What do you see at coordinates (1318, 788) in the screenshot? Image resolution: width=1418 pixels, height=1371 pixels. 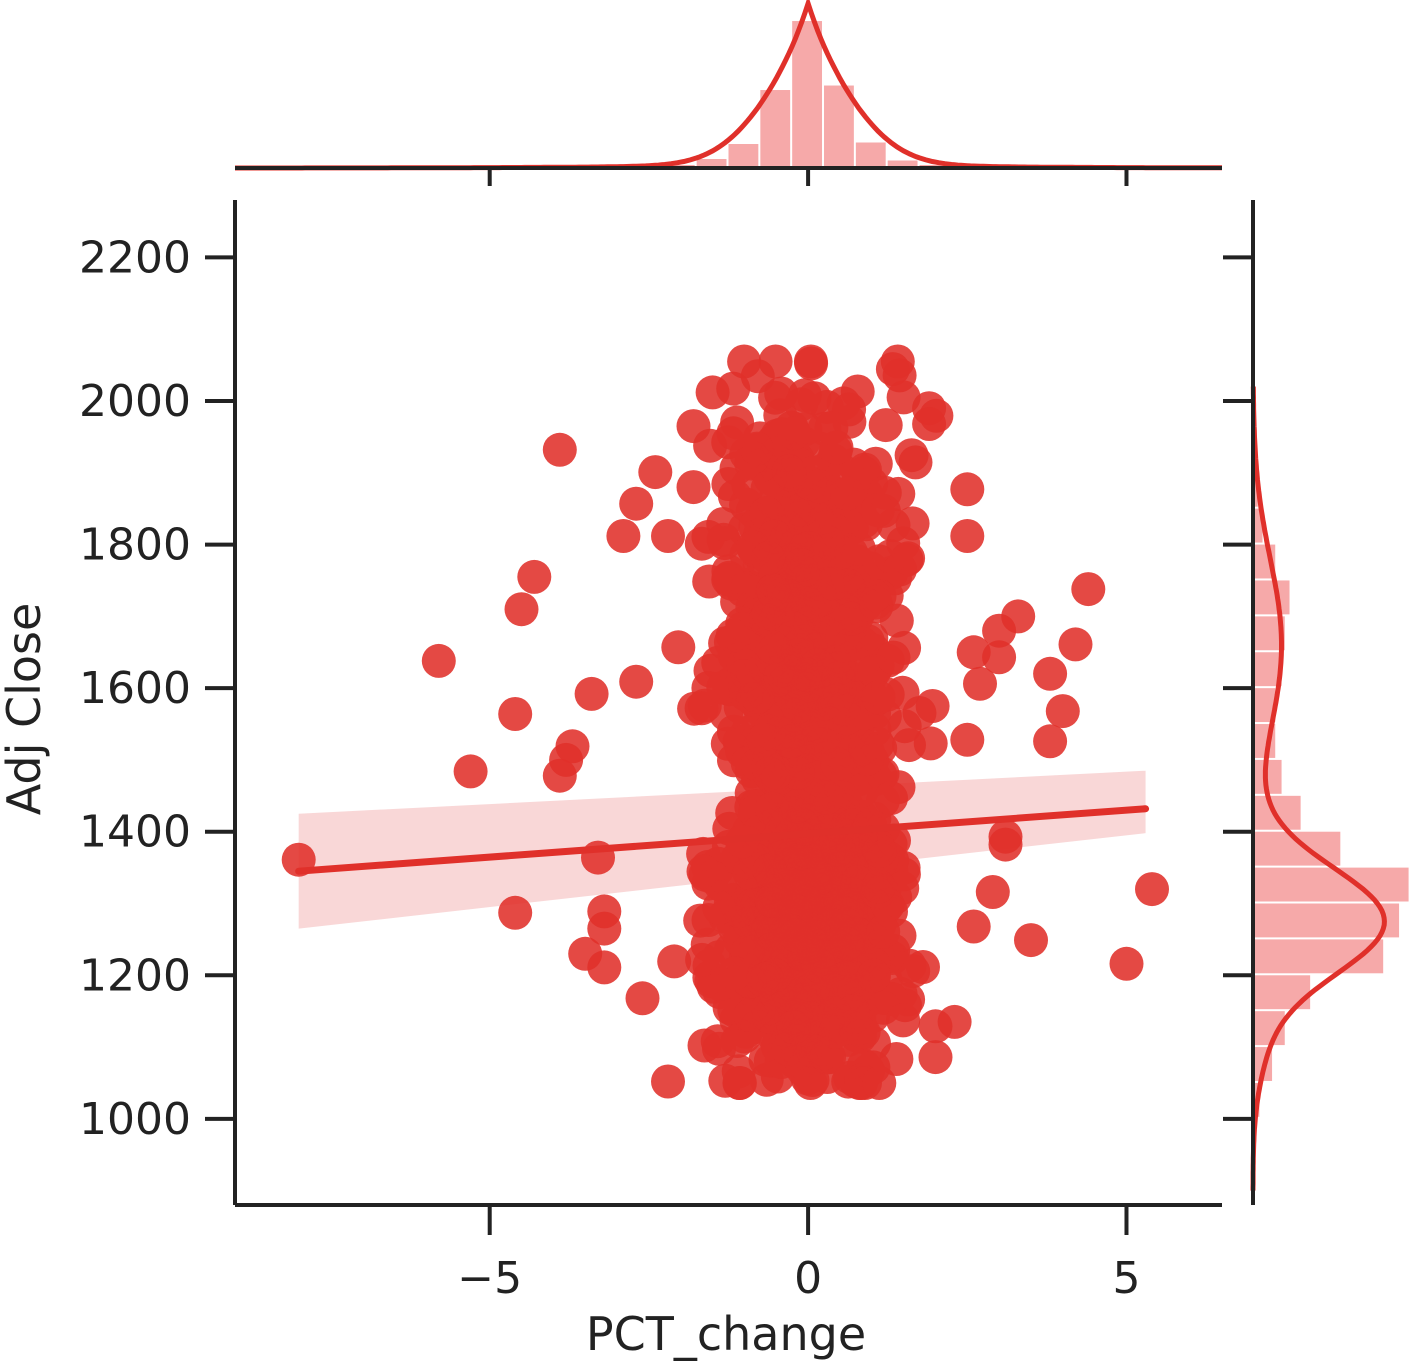 I see `y-kde-curve` at bounding box center [1318, 788].